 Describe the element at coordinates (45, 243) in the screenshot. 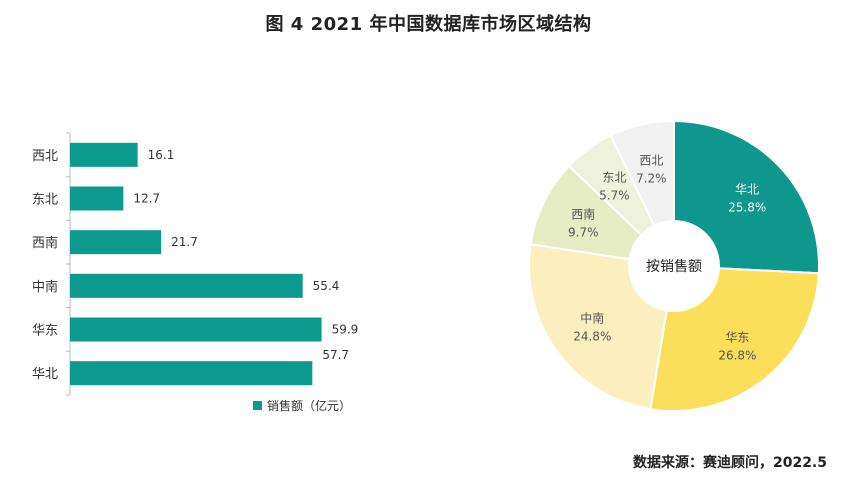

I see `category-label: 西南` at that location.